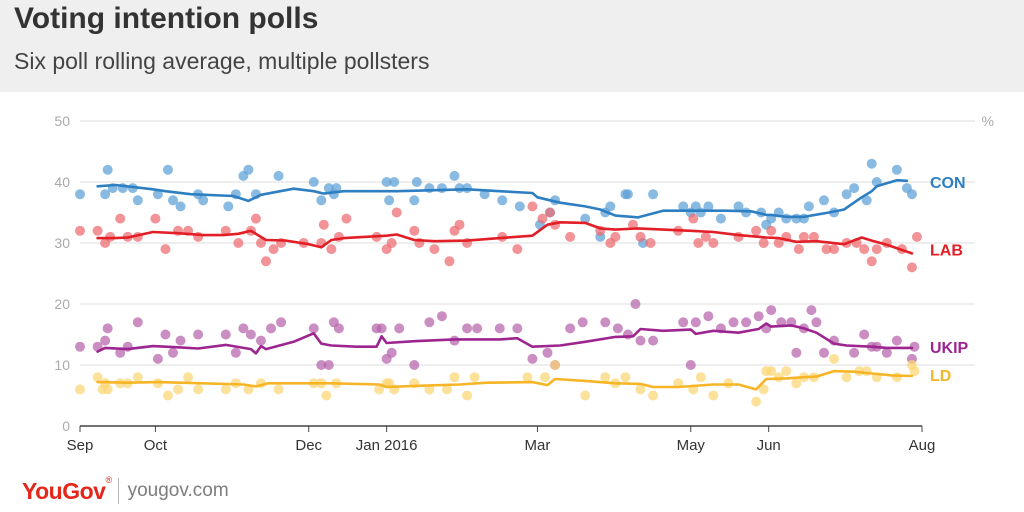 This screenshot has width=1024, height=512. I want to click on x-tick-label-mar: Mar, so click(538, 445).